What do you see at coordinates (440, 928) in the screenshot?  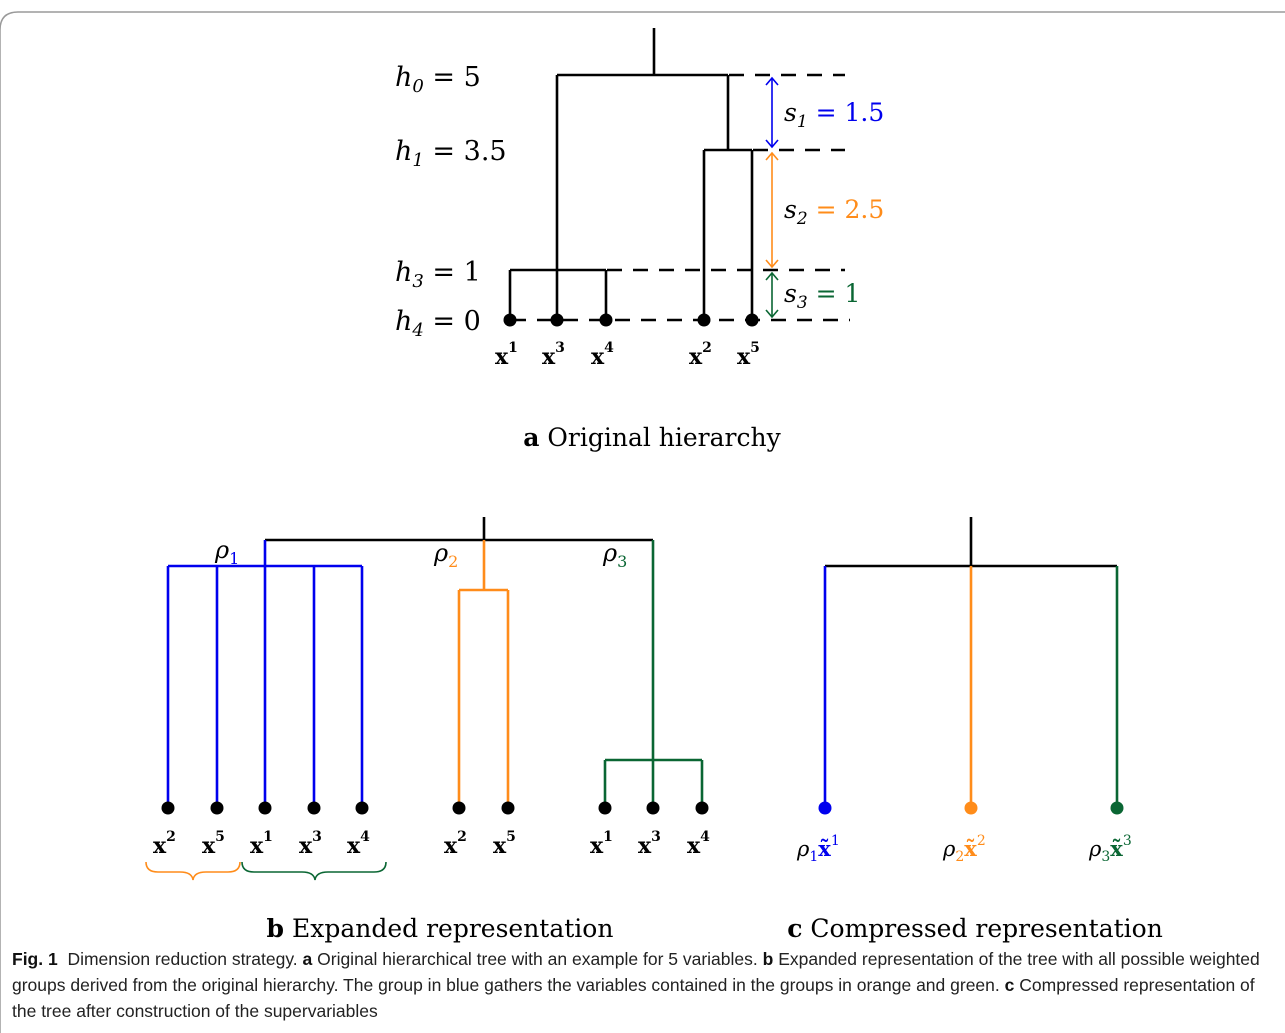 I see `panel-b-label: b Expanded representation` at bounding box center [440, 928].